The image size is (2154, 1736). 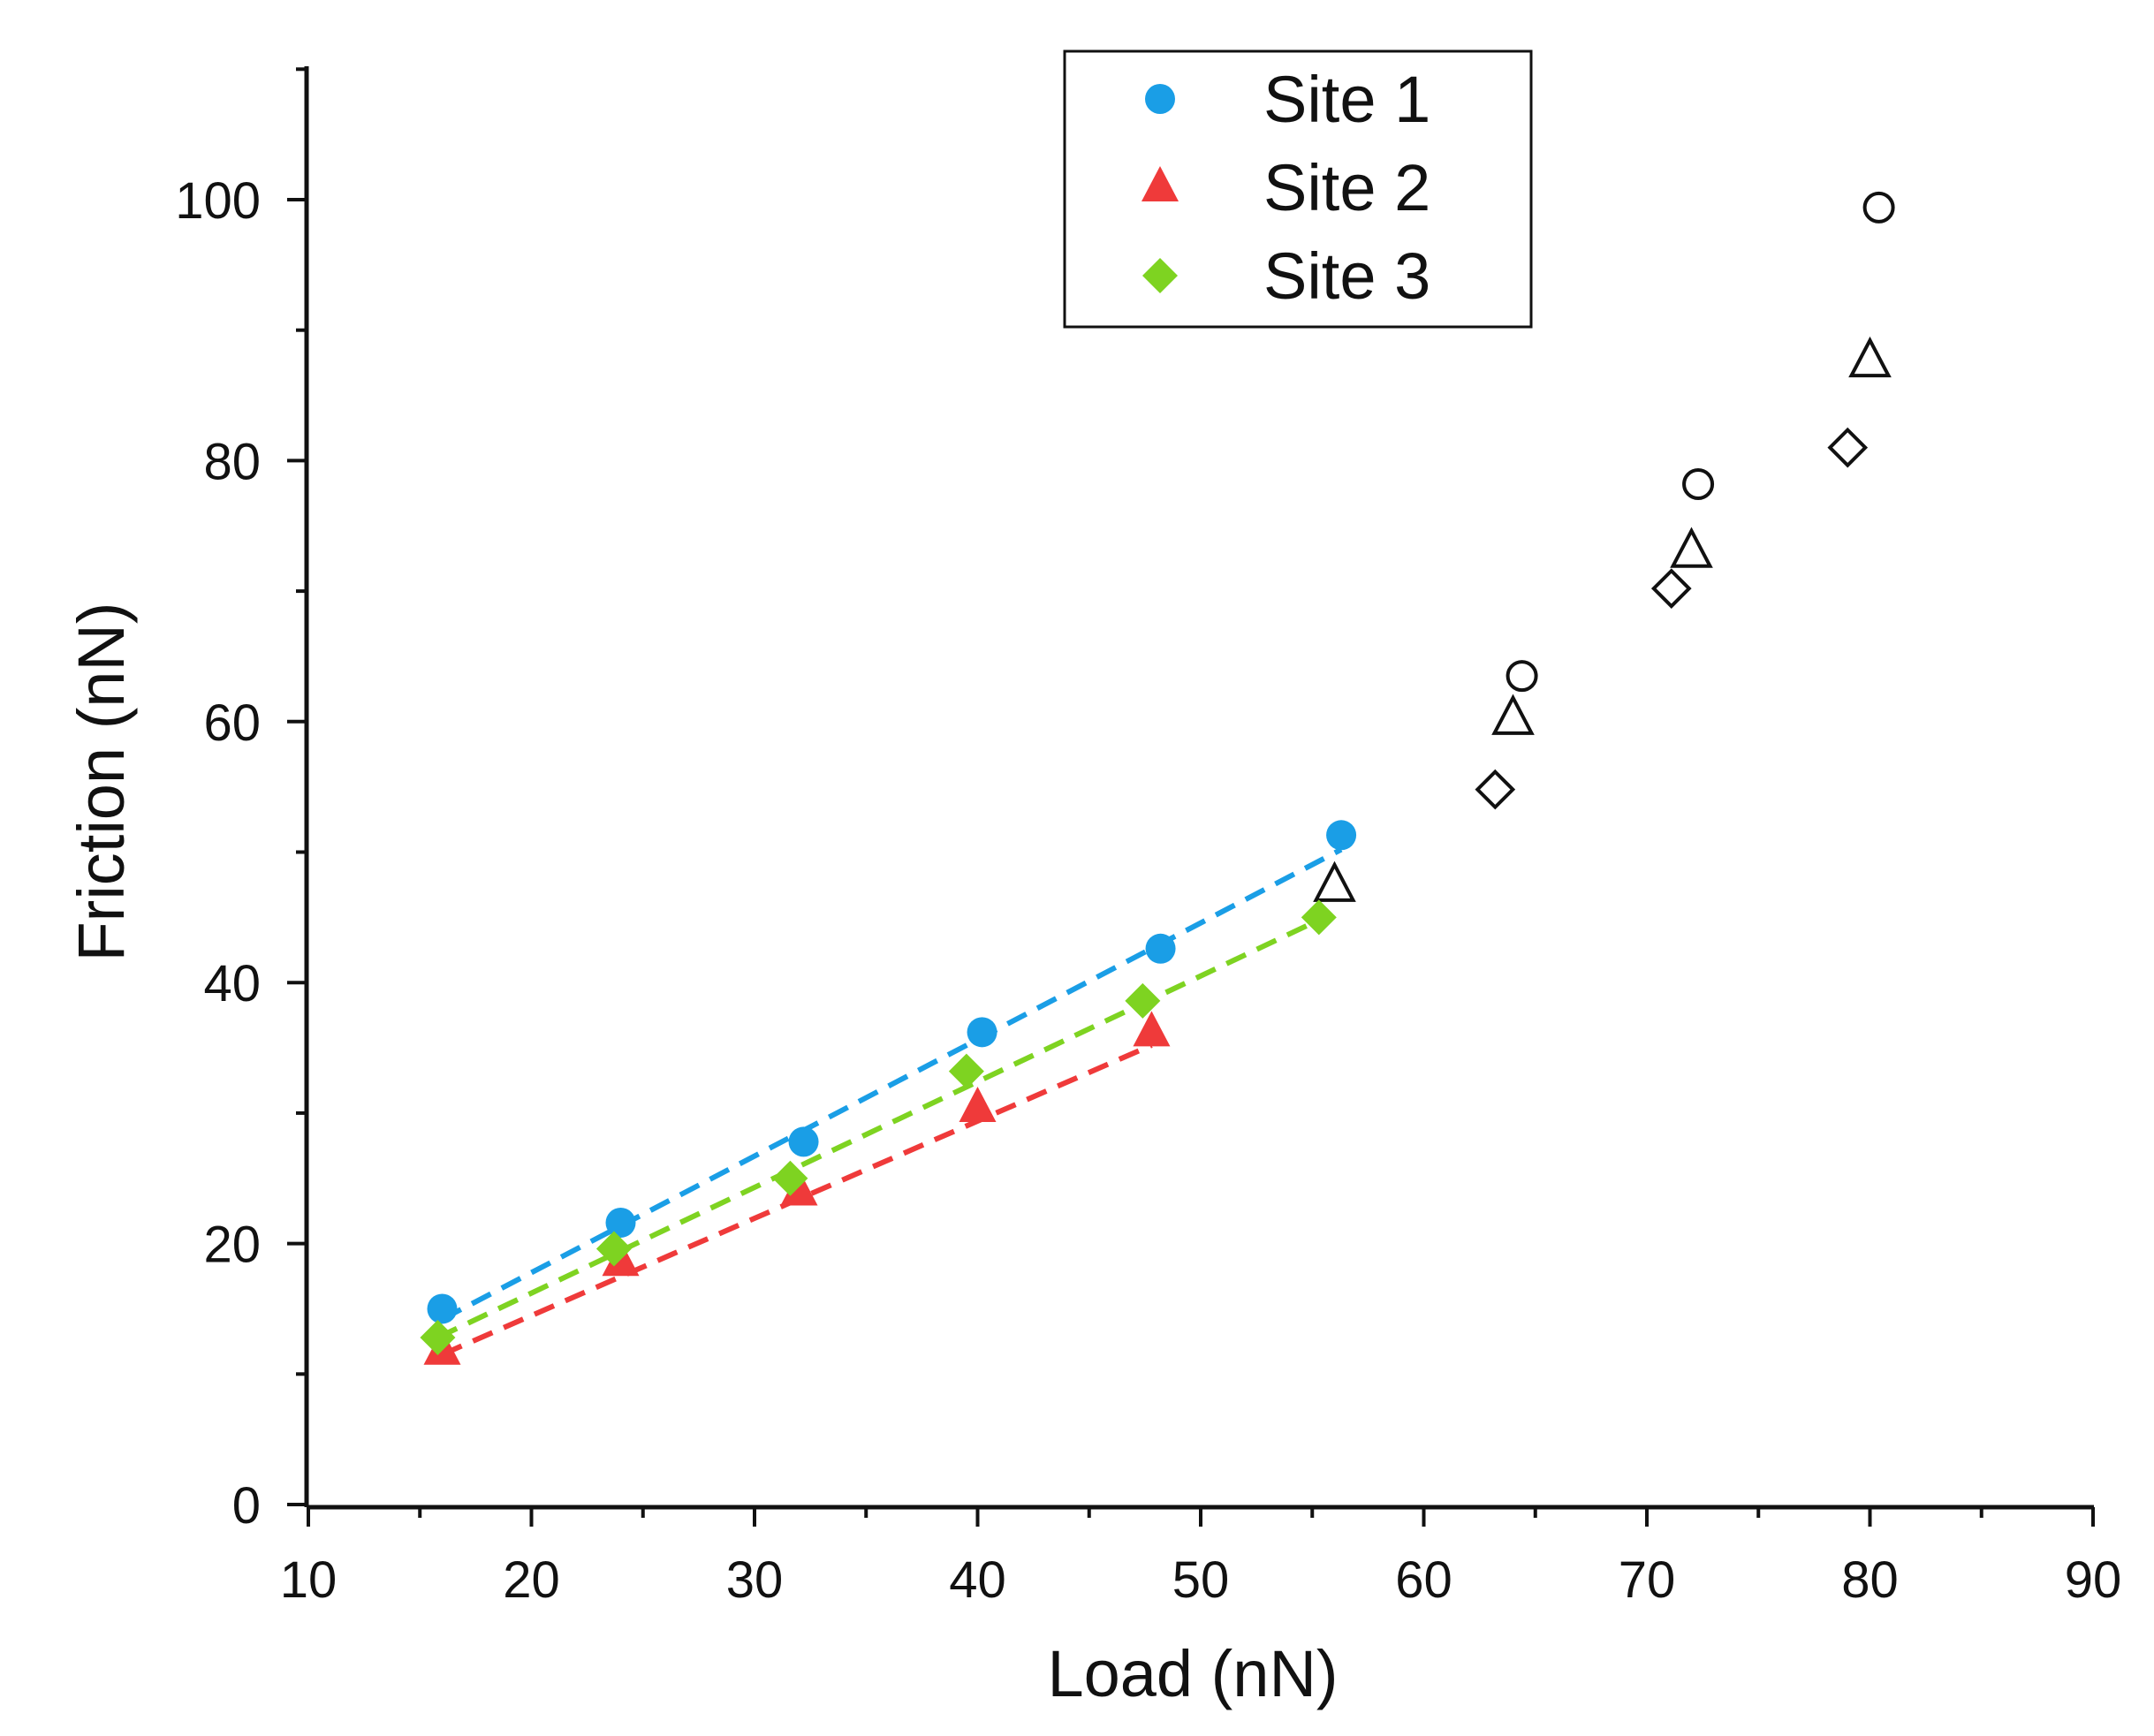 What do you see at coordinates (531, 1580) in the screenshot?
I see `x-tick-label: 20` at bounding box center [531, 1580].